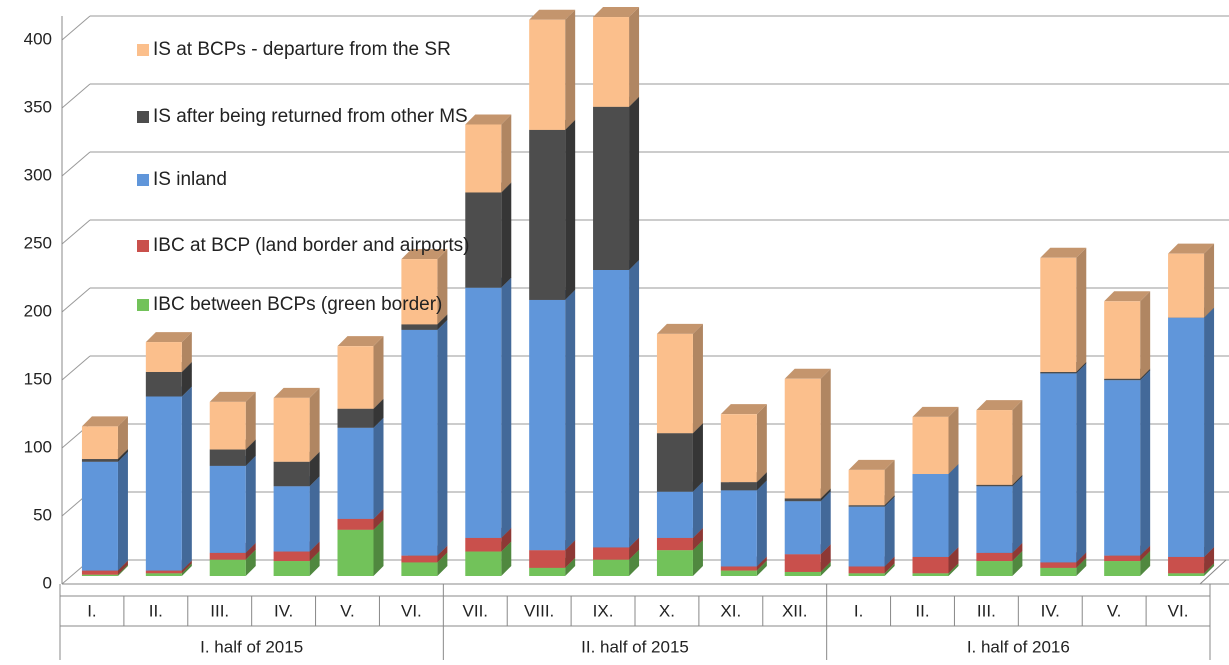  Describe the element at coordinates (635, 646) in the screenshot. I see `group-label: II. half of 2015` at that location.